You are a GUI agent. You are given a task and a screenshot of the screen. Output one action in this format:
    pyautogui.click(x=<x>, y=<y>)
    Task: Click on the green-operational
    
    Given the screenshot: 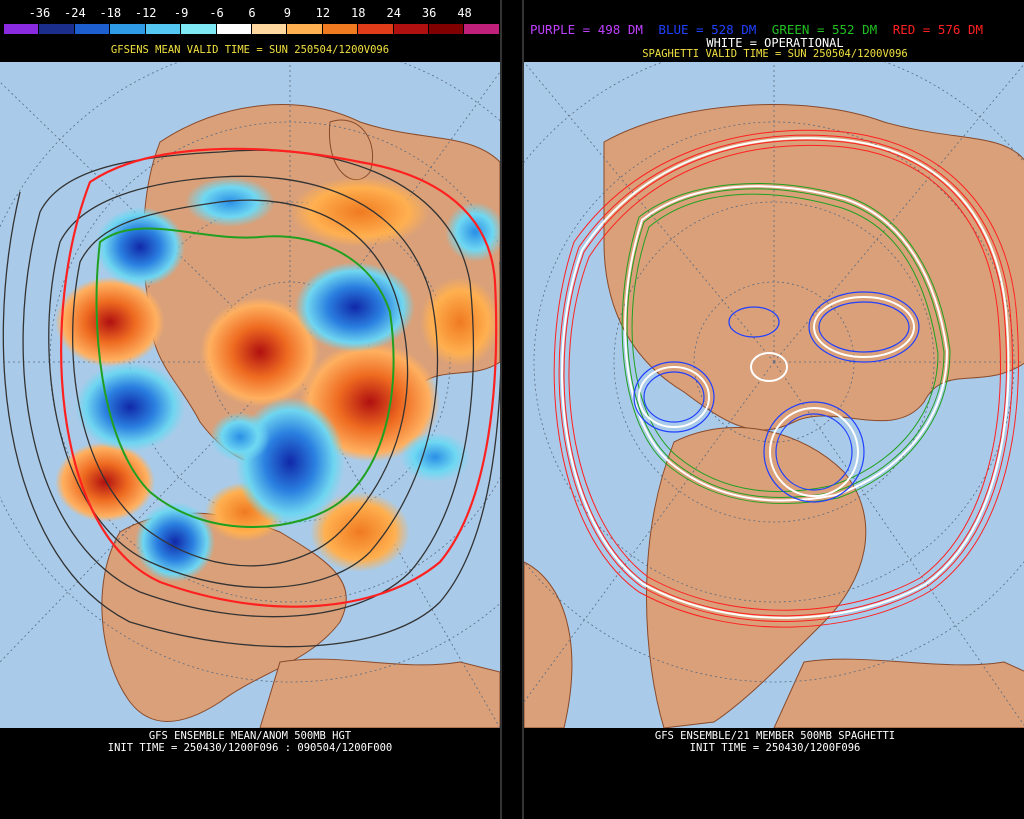 What is the action you would take?
    pyautogui.click(x=786, y=343)
    